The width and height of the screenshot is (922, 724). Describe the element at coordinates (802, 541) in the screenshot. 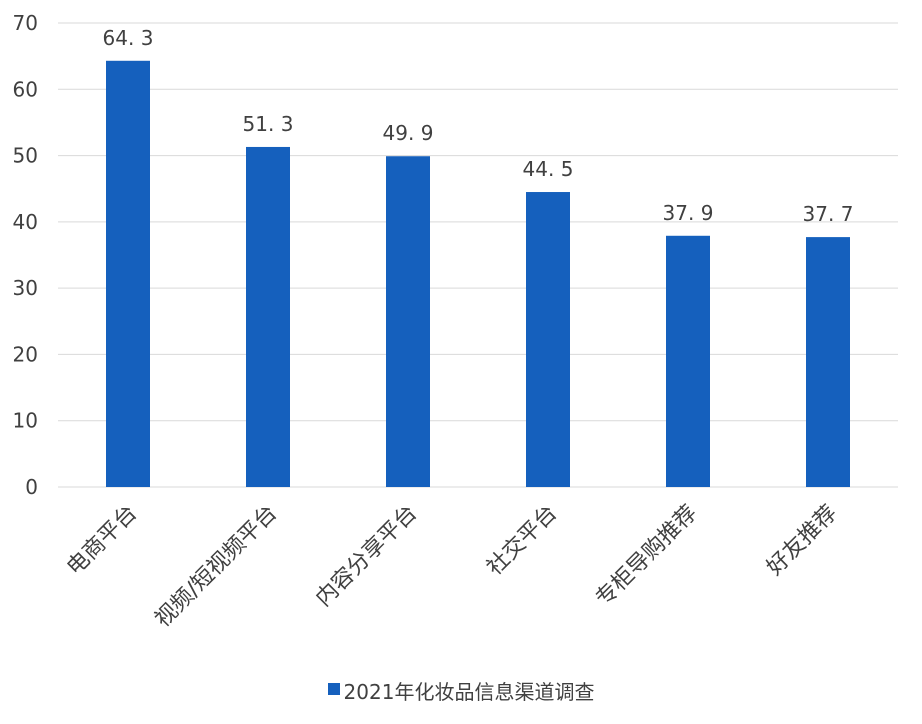

I see `x-tick-label: 好友推荐` at that location.